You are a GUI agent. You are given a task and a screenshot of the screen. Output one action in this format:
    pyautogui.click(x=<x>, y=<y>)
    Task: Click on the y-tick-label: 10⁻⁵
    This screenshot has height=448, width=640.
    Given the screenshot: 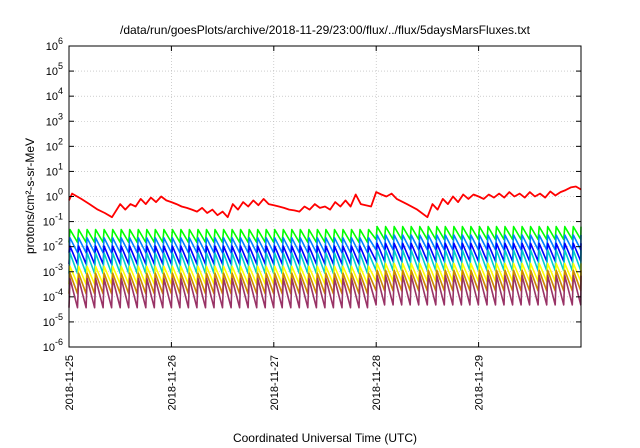 What is the action you would take?
    pyautogui.click(x=53, y=320)
    